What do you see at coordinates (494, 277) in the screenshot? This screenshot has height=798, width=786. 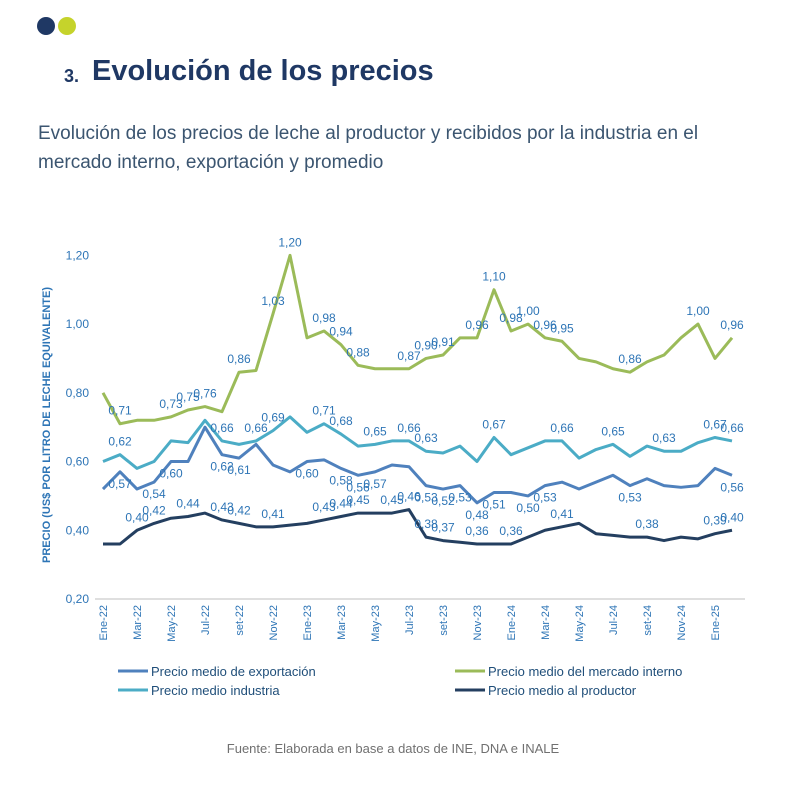 I see `data-label: 1,10` at bounding box center [494, 277].